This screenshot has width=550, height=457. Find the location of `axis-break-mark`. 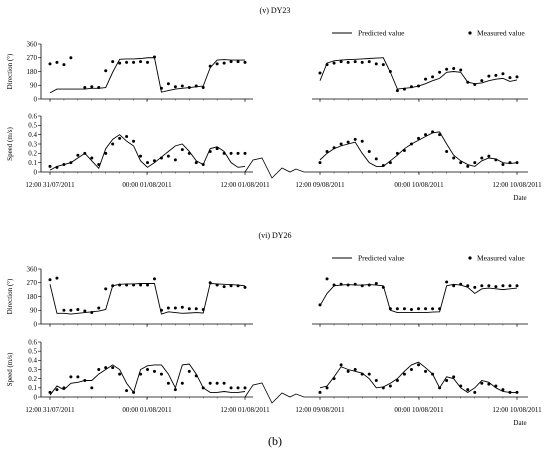

axis-break-mark is located at coordinates (278, 168).